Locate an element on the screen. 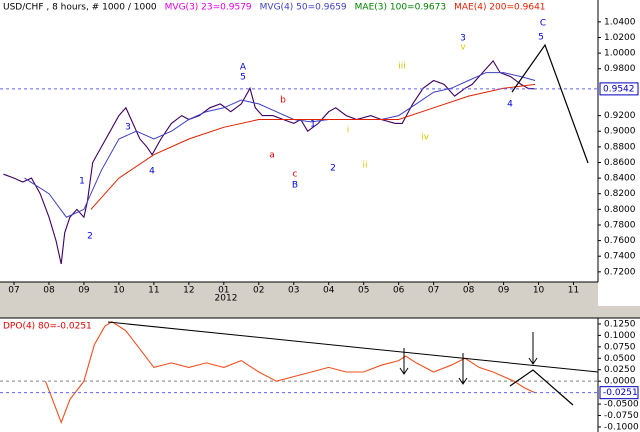 This screenshot has height=432, width=640. x-tick-label: 02 is located at coordinates (258, 291).